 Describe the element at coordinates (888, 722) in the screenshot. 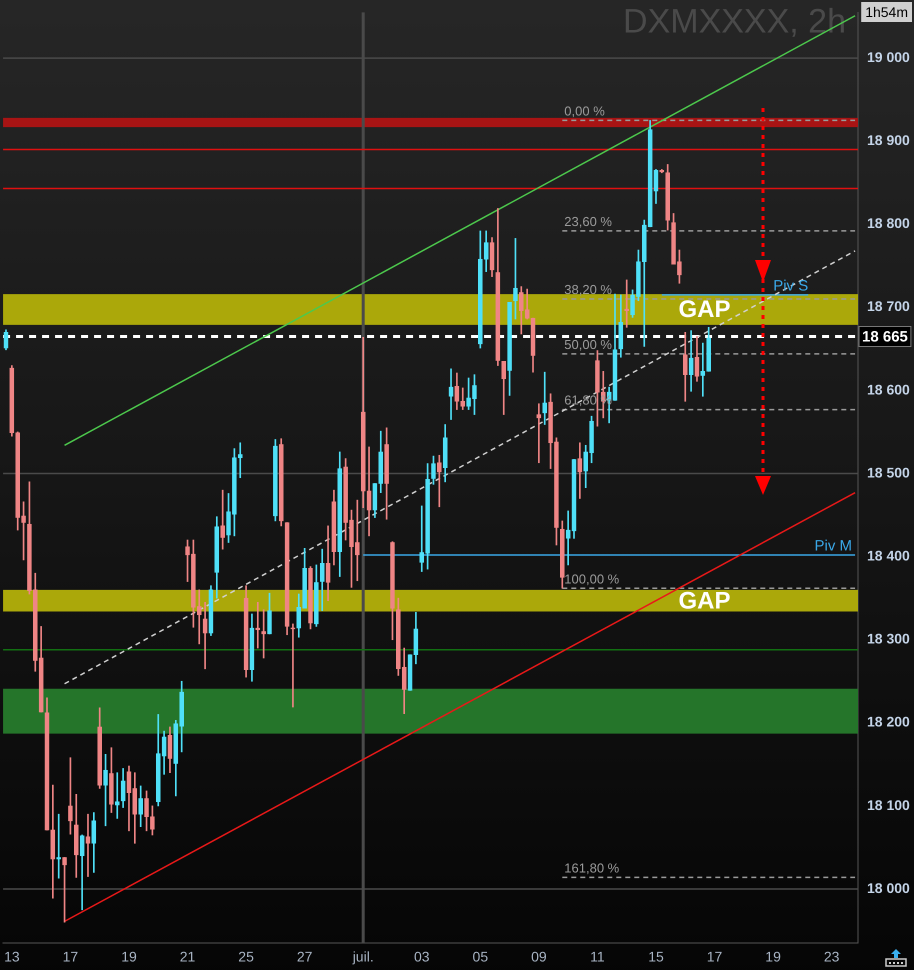

I see `y-tick-label: 18 200` at that location.